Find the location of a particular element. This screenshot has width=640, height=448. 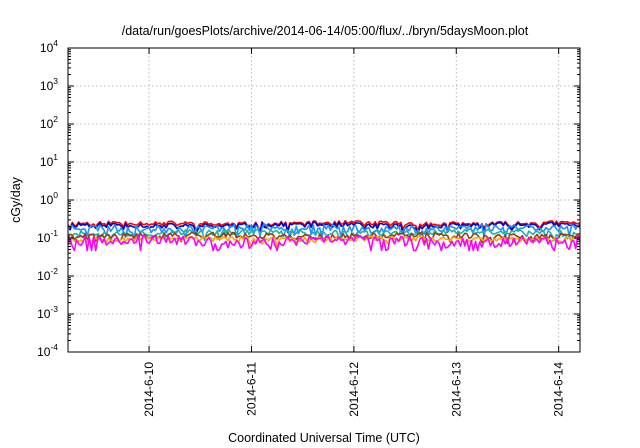

x-tick-label: 2014-6-13 is located at coordinates (456, 389).